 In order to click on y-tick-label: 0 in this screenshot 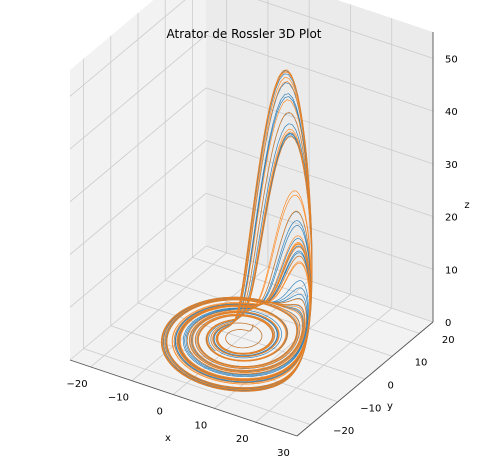, I will do `click(391, 386)`.